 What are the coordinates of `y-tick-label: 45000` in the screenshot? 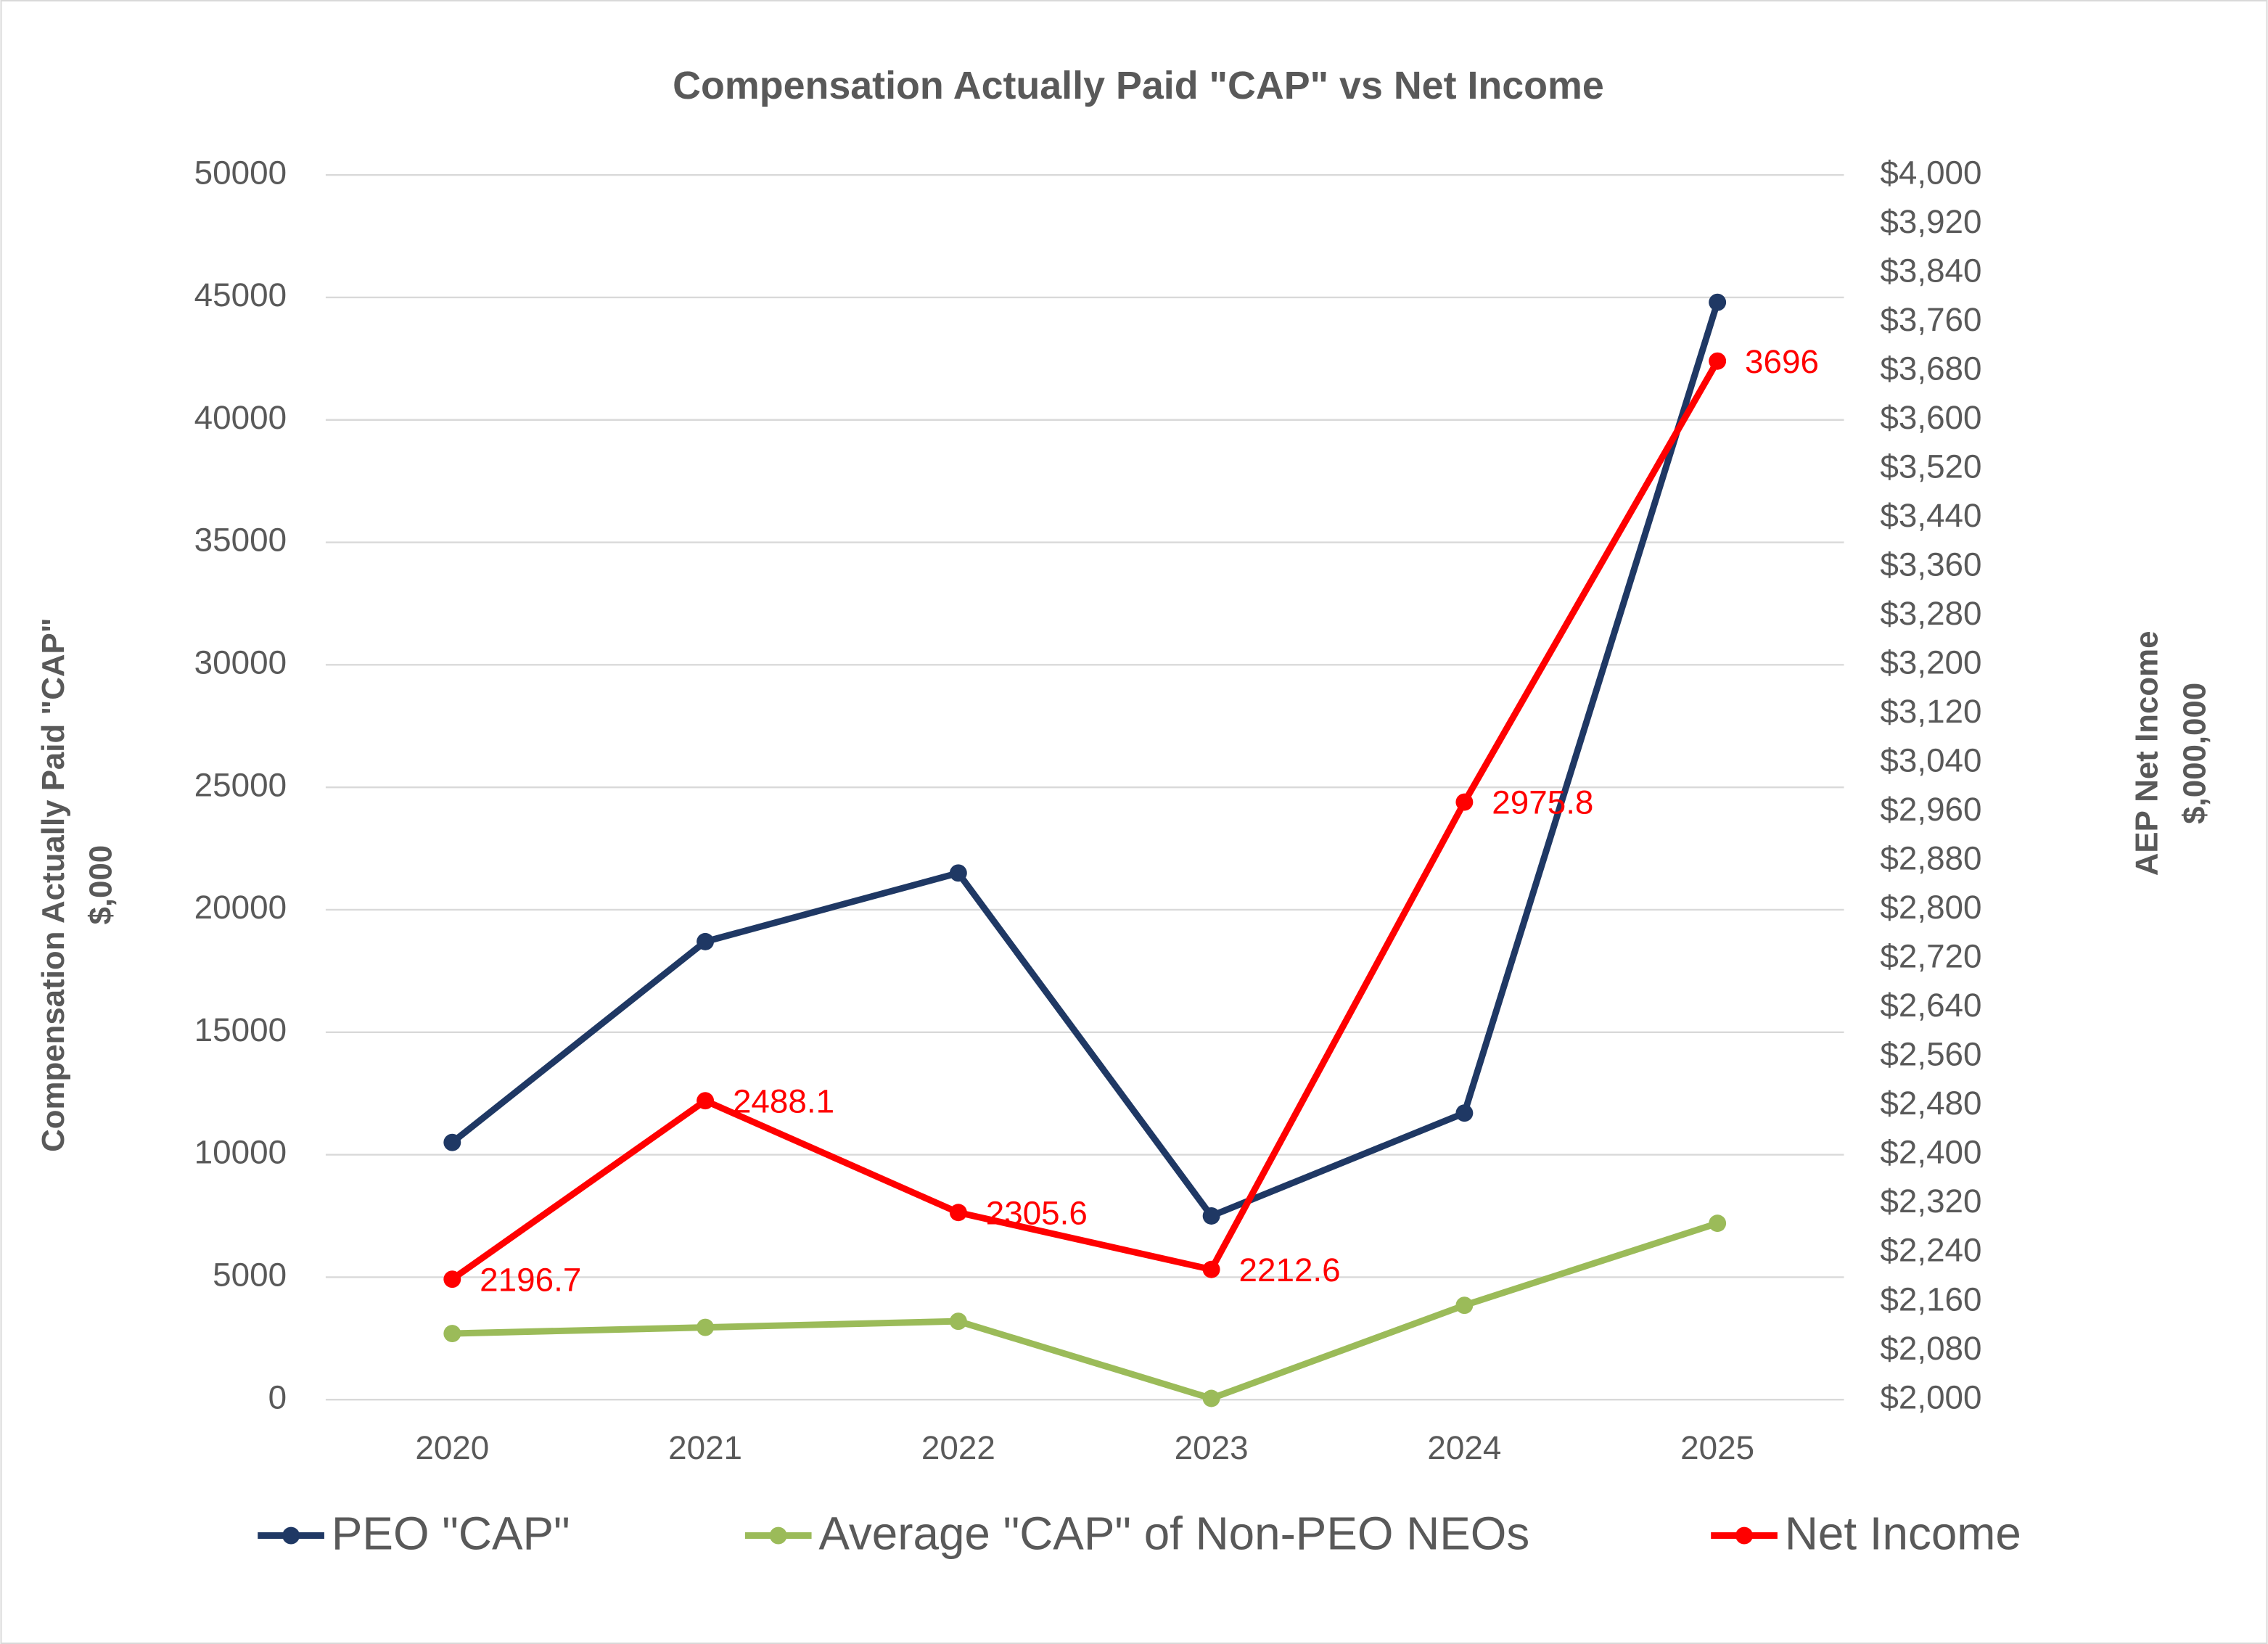 It's located at (241, 294).